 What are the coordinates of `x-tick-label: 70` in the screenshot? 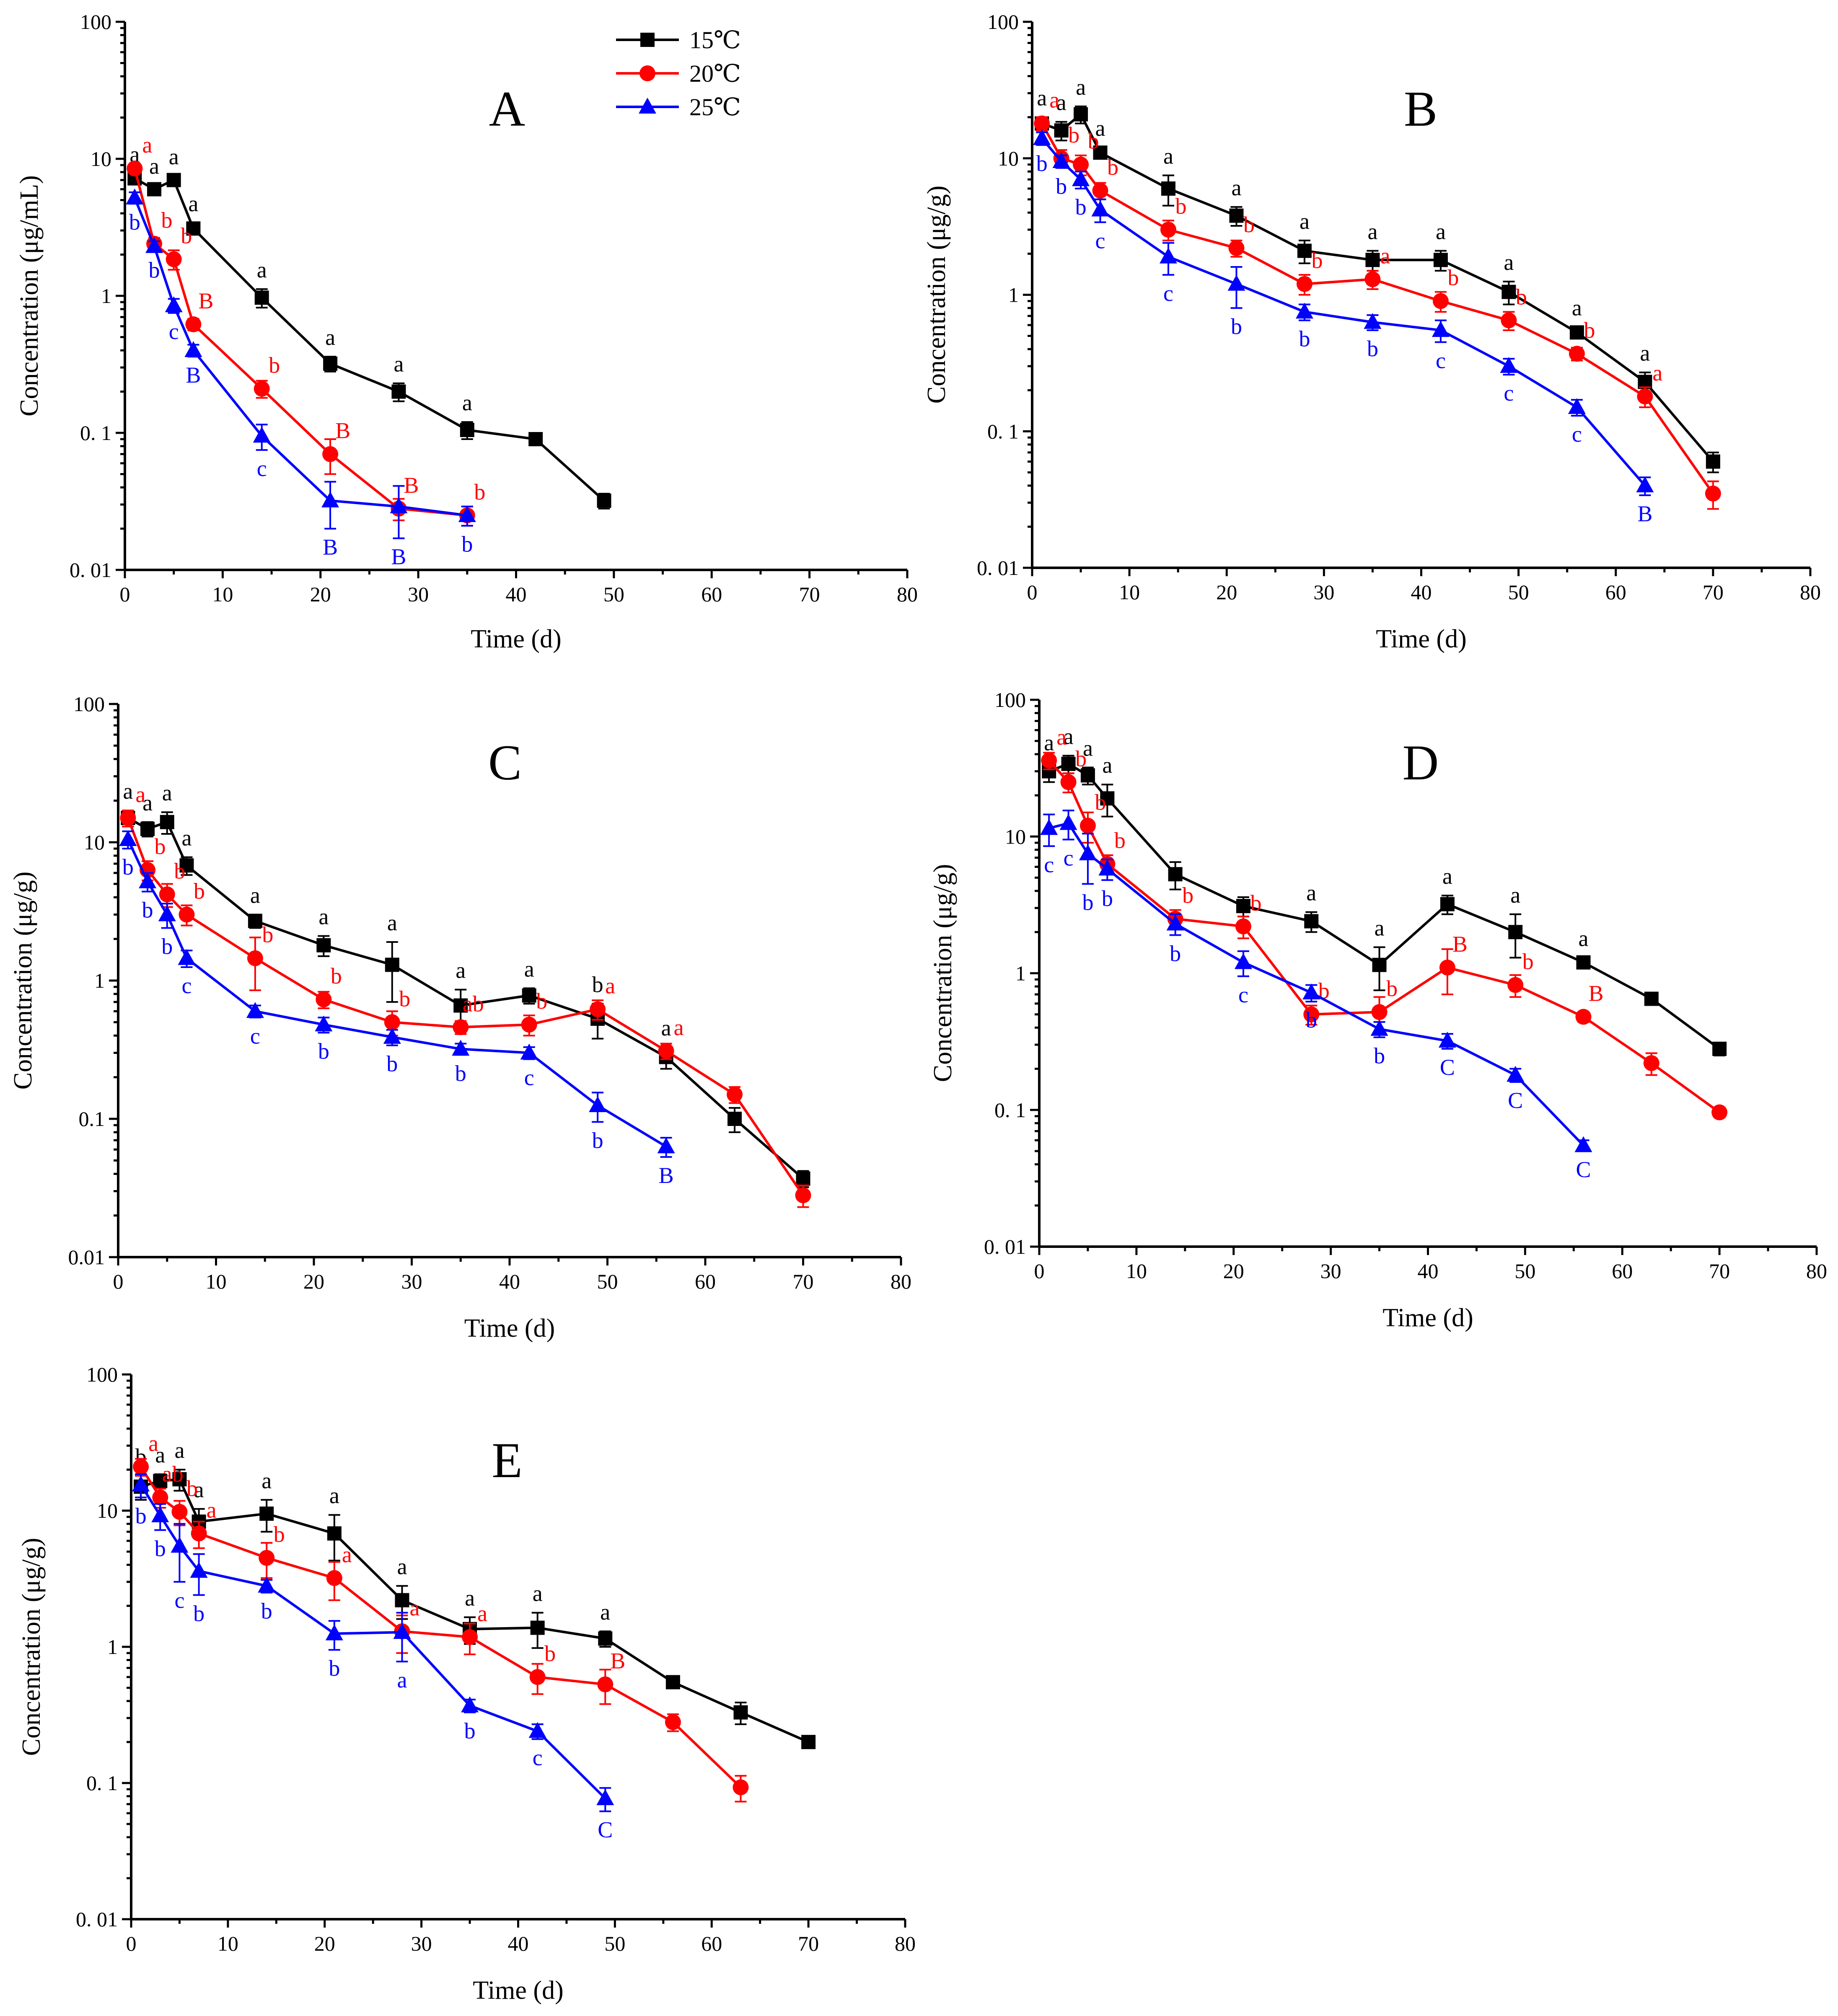 It's located at (808, 1943).